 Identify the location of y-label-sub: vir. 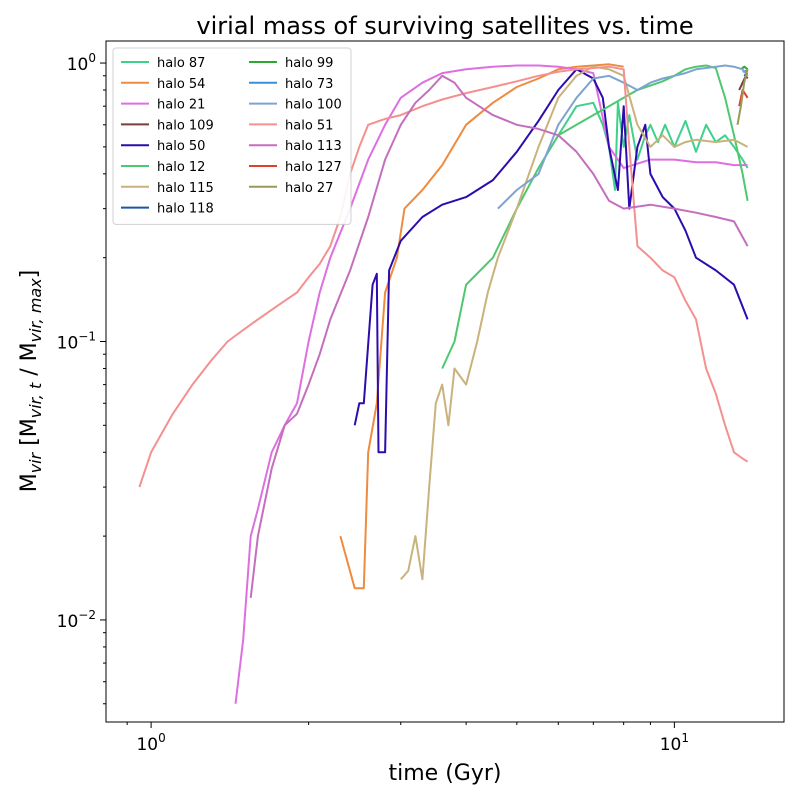
(35, 462).